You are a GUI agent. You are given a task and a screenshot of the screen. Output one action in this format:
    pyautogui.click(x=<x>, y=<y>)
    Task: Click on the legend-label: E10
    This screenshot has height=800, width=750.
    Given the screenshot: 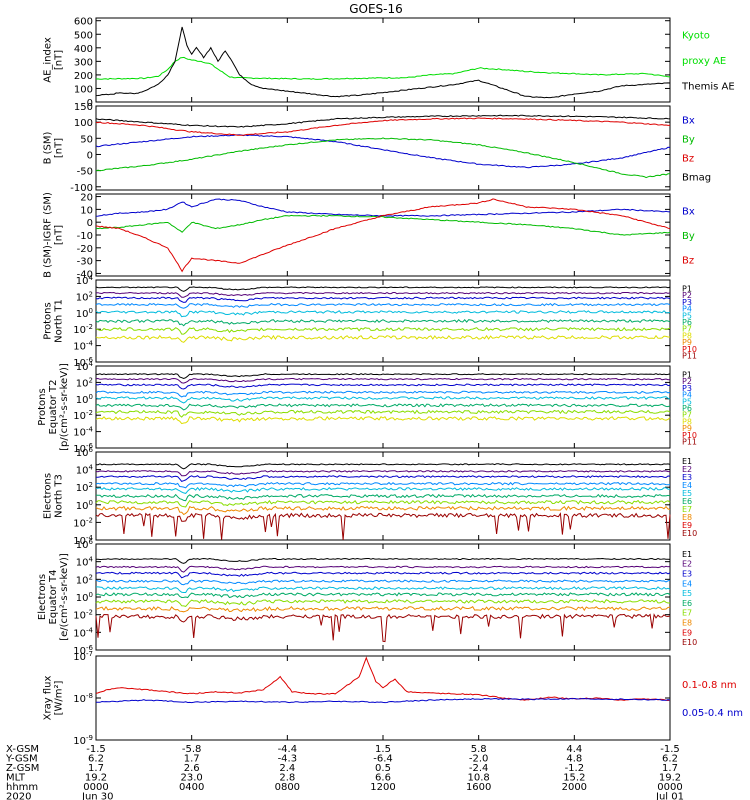 What is the action you would take?
    pyautogui.click(x=689, y=533)
    